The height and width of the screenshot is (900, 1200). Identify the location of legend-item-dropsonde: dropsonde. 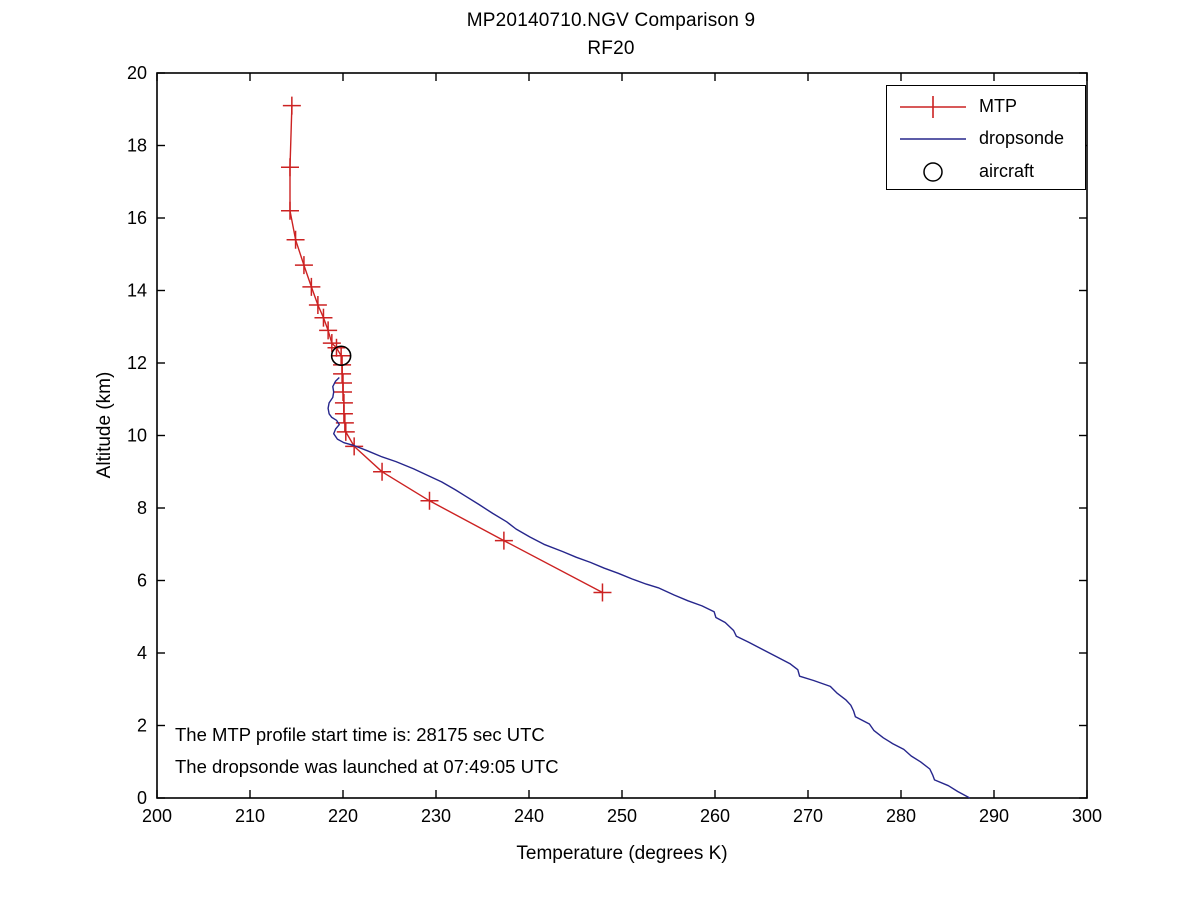
(986, 139).